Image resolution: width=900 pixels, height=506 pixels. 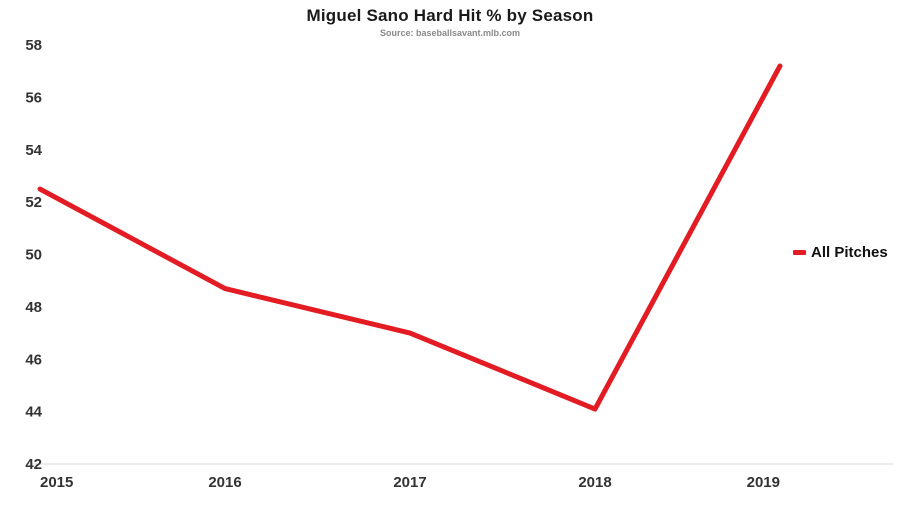 What do you see at coordinates (33, 255) in the screenshot?
I see `y-tick-label: 50` at bounding box center [33, 255].